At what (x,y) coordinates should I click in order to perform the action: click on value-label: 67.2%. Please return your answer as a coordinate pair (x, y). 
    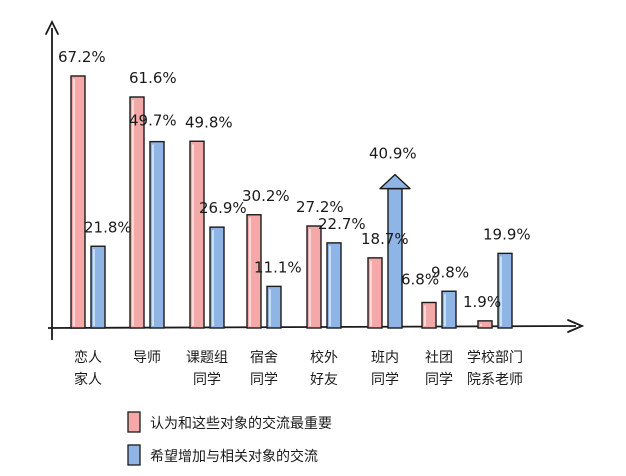
    Looking at the image, I should click on (82, 57).